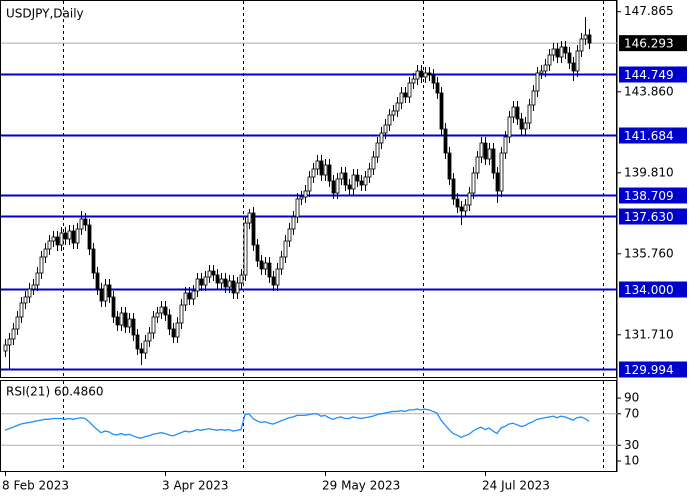 This screenshot has width=700, height=500. What do you see at coordinates (649, 11) in the screenshot?
I see `y-tick-label: 147.865` at bounding box center [649, 11].